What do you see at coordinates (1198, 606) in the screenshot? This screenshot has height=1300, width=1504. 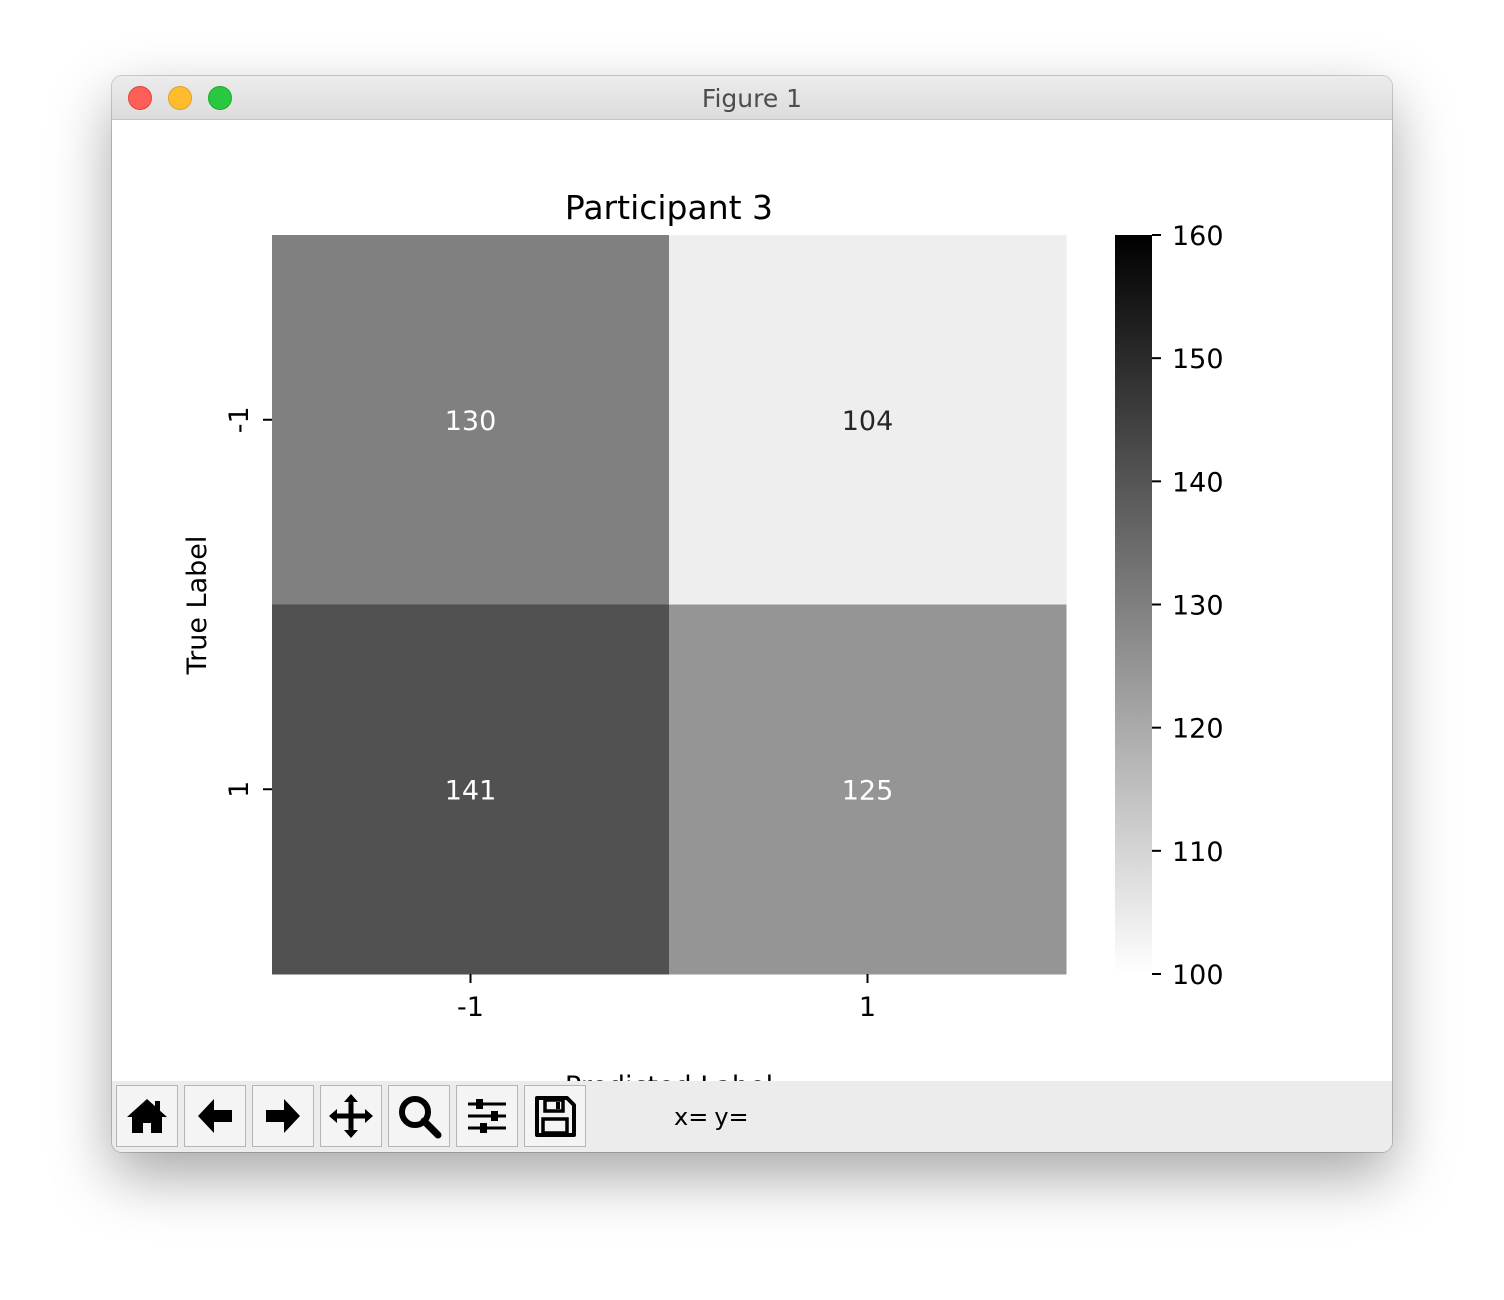 I see `colorbar-tick-label: 130` at bounding box center [1198, 606].